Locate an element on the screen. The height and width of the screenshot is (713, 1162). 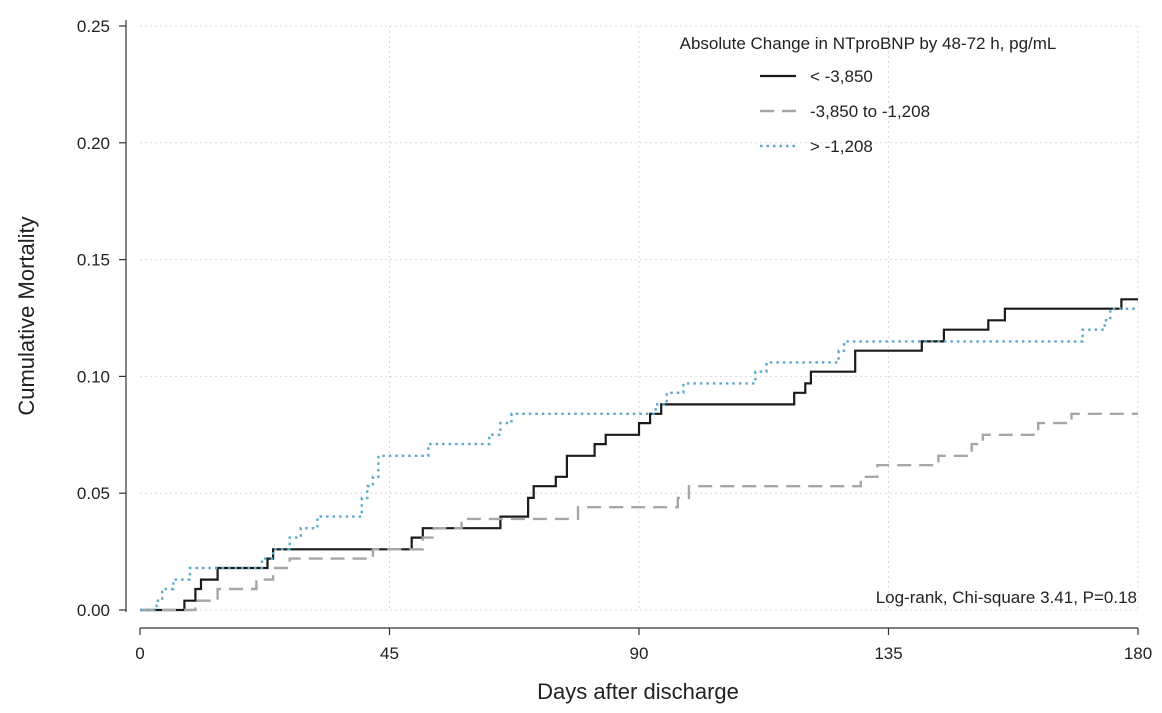
x-tick-label: 180 is located at coordinates (1138, 653).